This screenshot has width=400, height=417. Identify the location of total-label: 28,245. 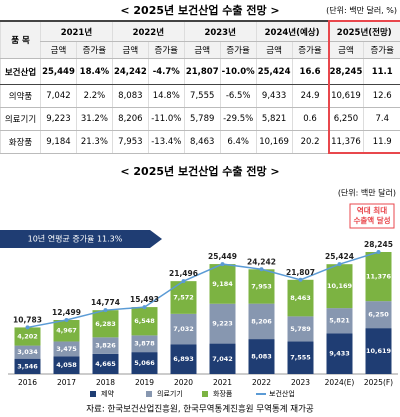
(378, 244).